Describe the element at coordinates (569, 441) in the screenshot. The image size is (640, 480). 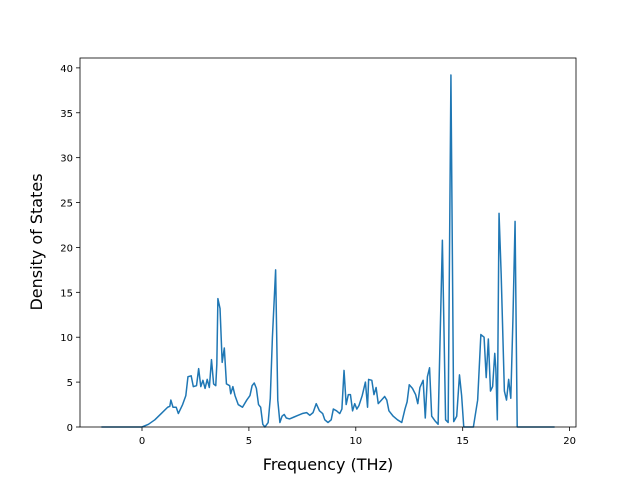
I see `x-tick-label: 20` at that location.